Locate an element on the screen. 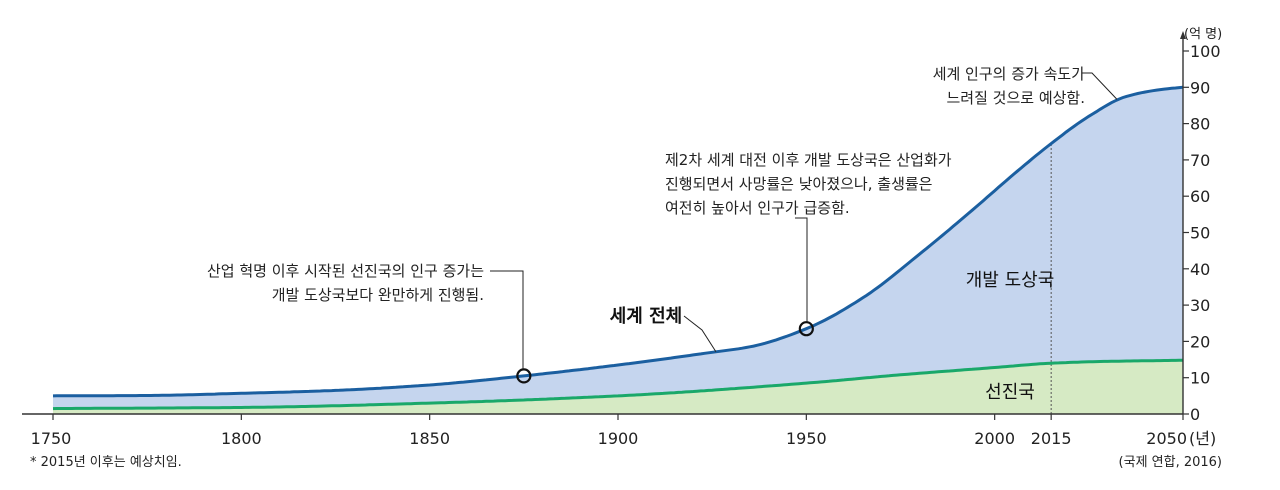 The width and height of the screenshot is (1280, 490). x-tick-label: 1800 is located at coordinates (241, 438).